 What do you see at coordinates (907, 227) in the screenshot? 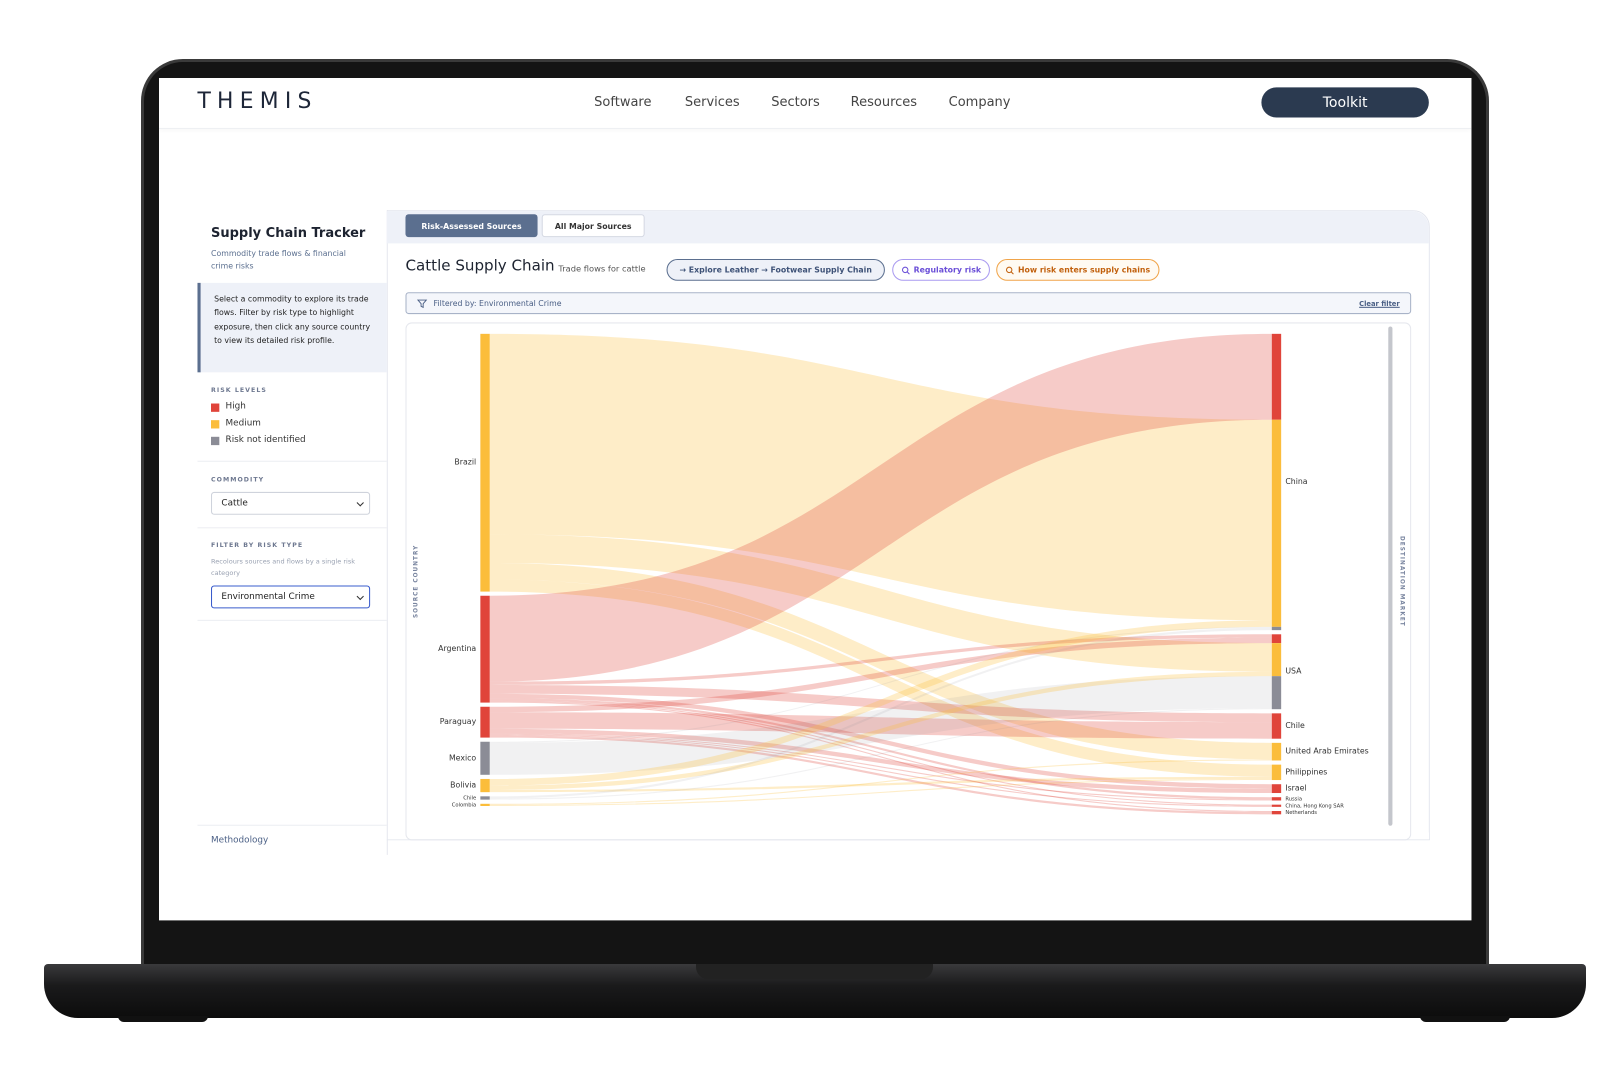
I see `tab-bar: Risk-Assessed Sources All Major Sources` at bounding box center [907, 227].